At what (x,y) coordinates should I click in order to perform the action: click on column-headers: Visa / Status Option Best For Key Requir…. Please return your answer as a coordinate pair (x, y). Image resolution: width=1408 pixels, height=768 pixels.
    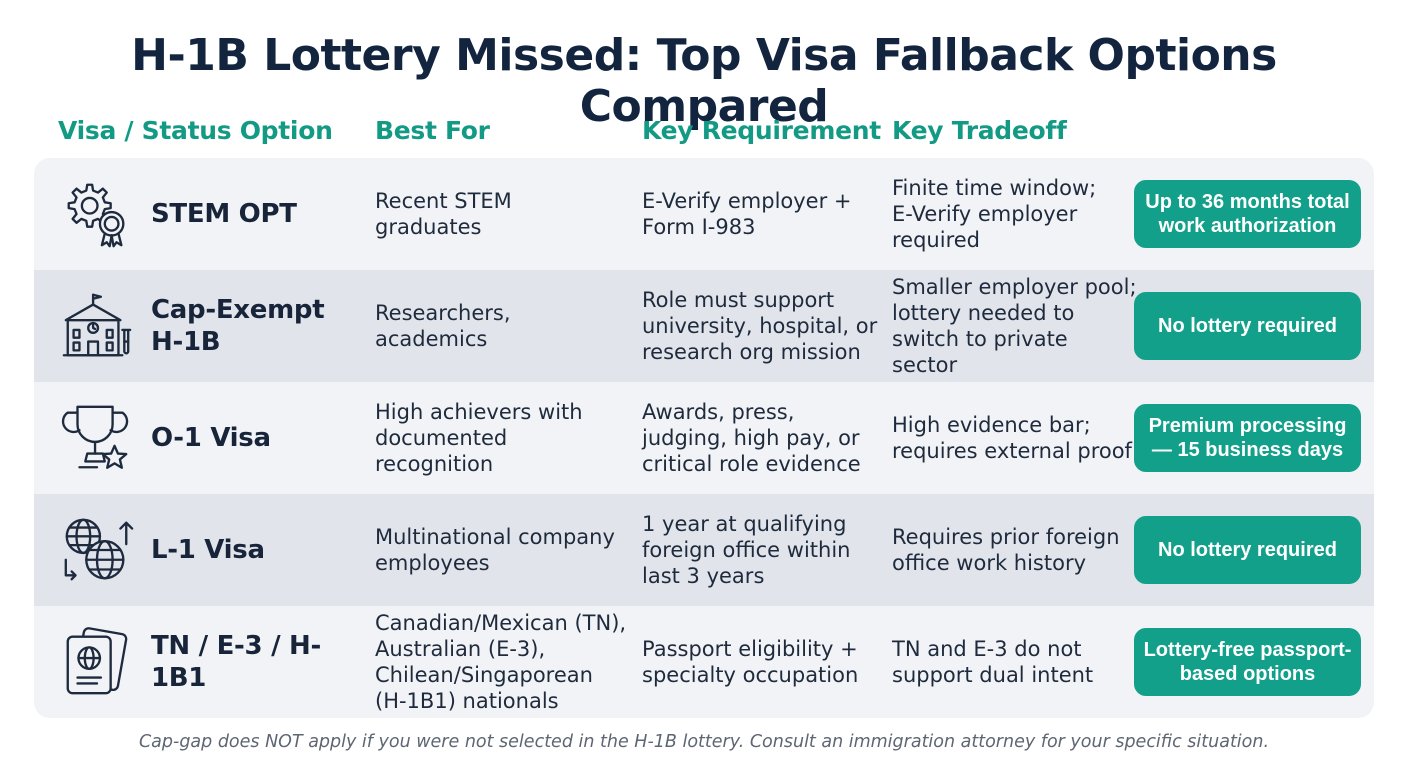
    Looking at the image, I should click on (704, 134).